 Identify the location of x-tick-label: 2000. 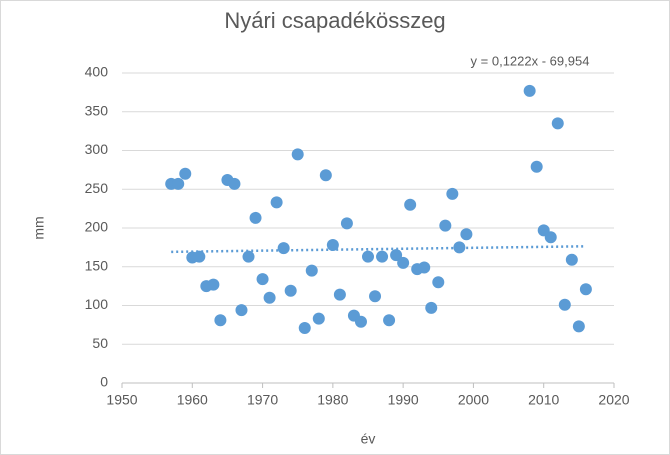
(473, 400).